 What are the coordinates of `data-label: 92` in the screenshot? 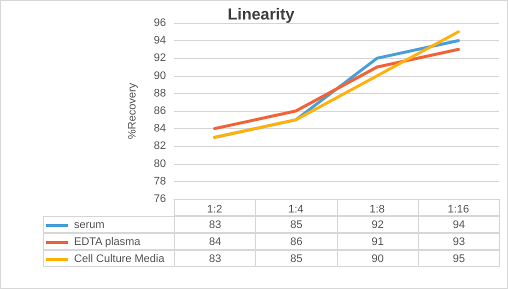 It's located at (377, 224).